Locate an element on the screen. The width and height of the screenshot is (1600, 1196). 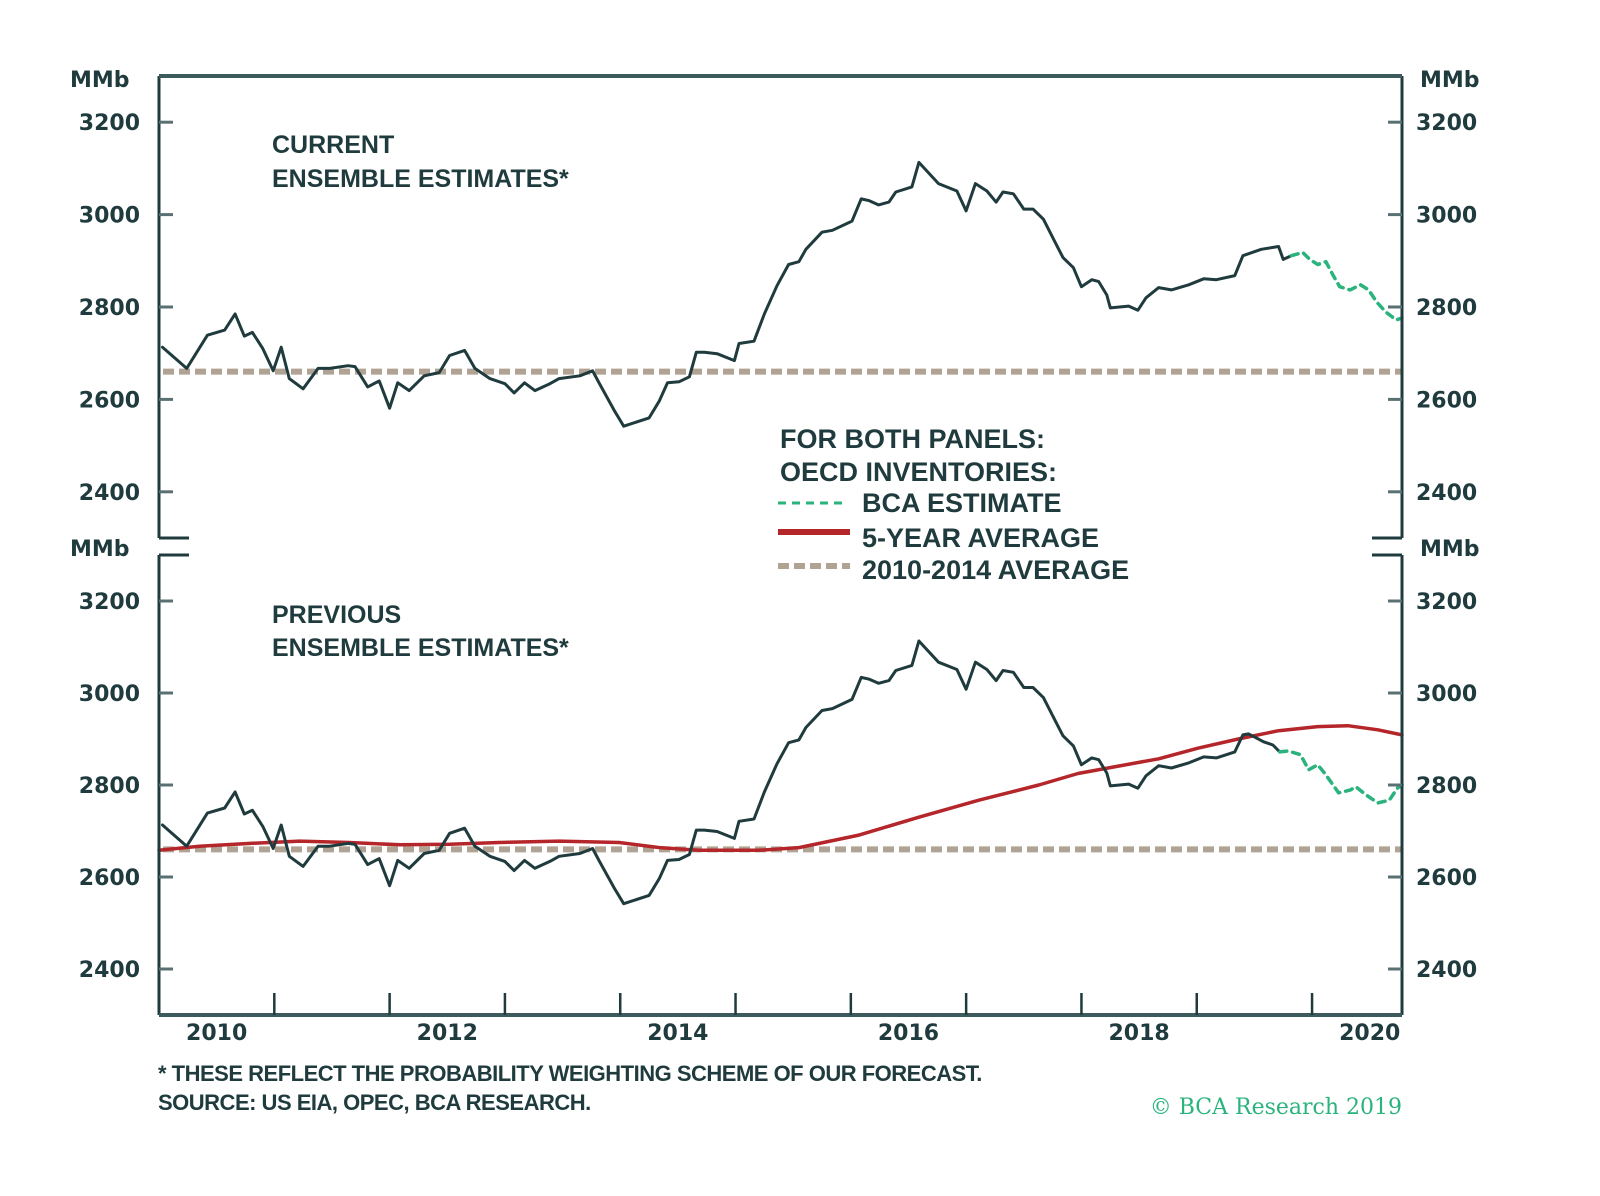
five-year-average-line is located at coordinates (780, 788).